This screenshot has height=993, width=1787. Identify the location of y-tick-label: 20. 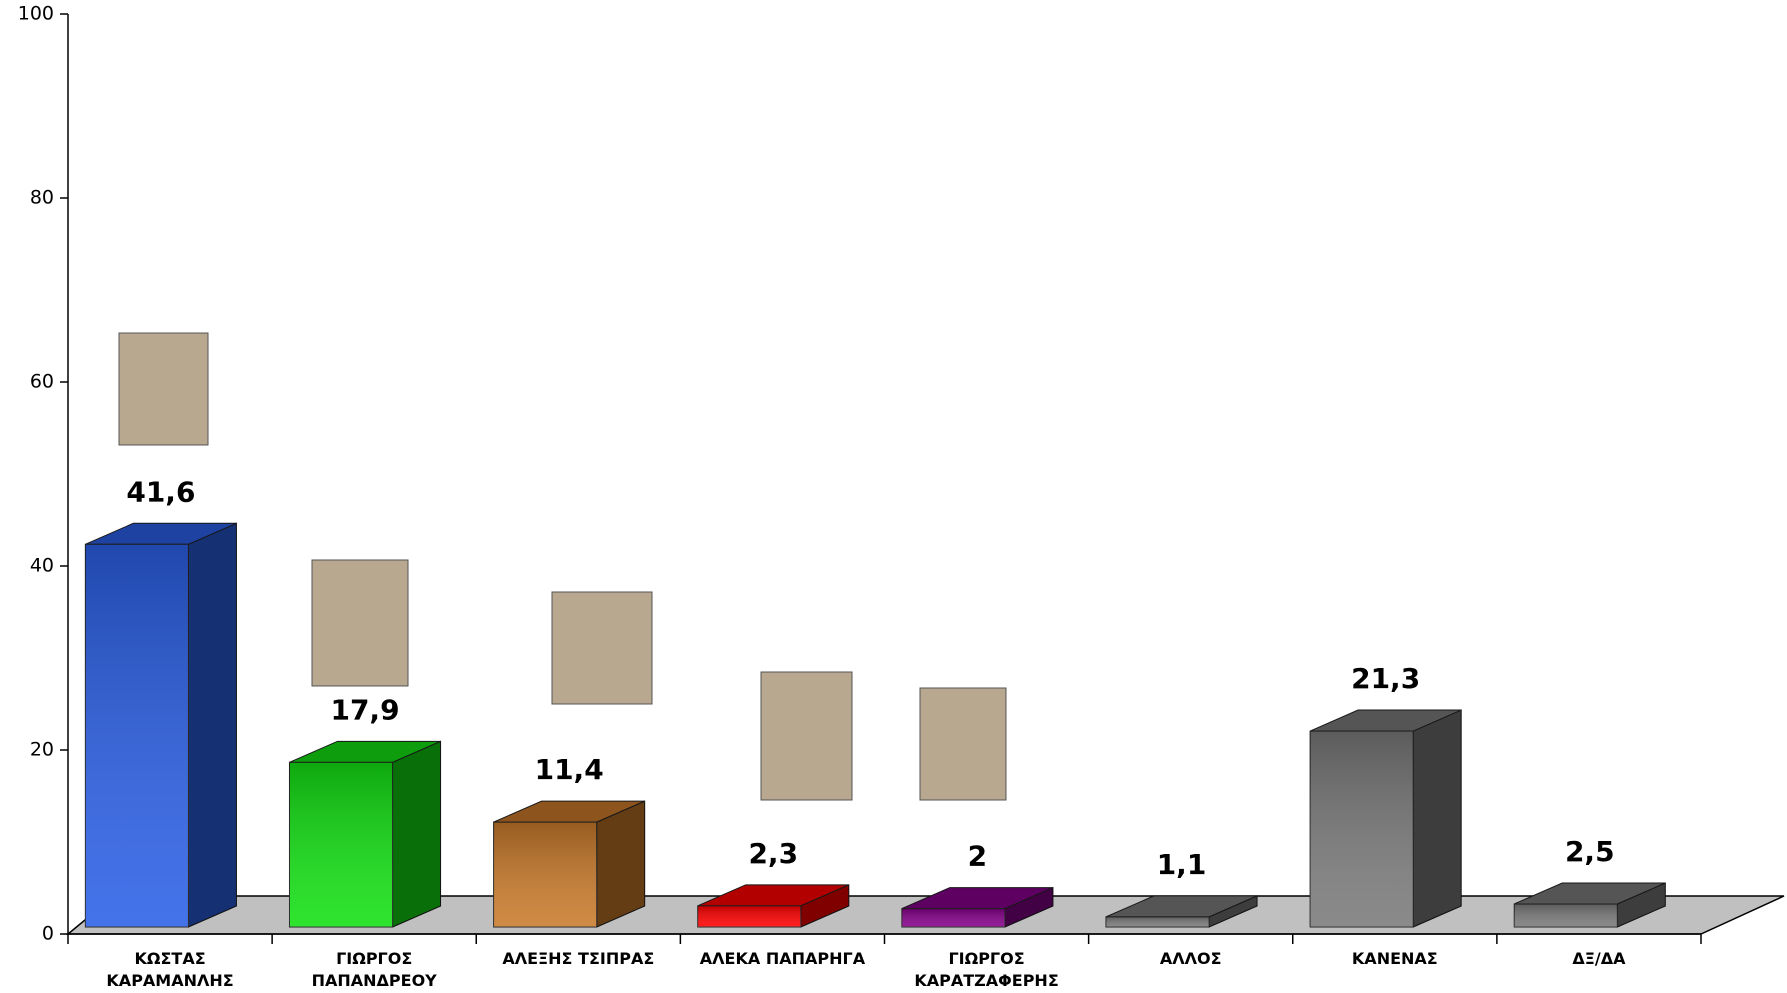
(42, 750).